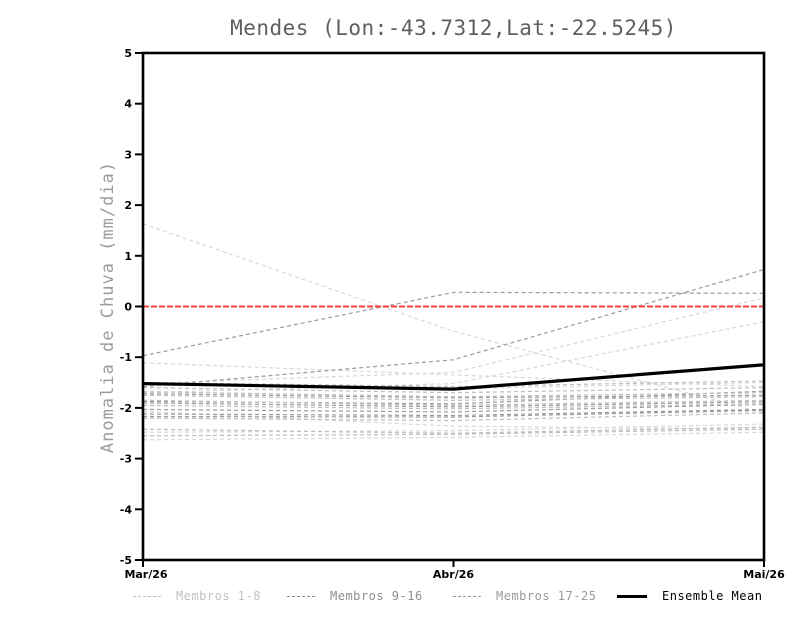 The width and height of the screenshot is (800, 618). What do you see at coordinates (218, 596) in the screenshot?
I see `legend-label: Membros 1-8` at bounding box center [218, 596].